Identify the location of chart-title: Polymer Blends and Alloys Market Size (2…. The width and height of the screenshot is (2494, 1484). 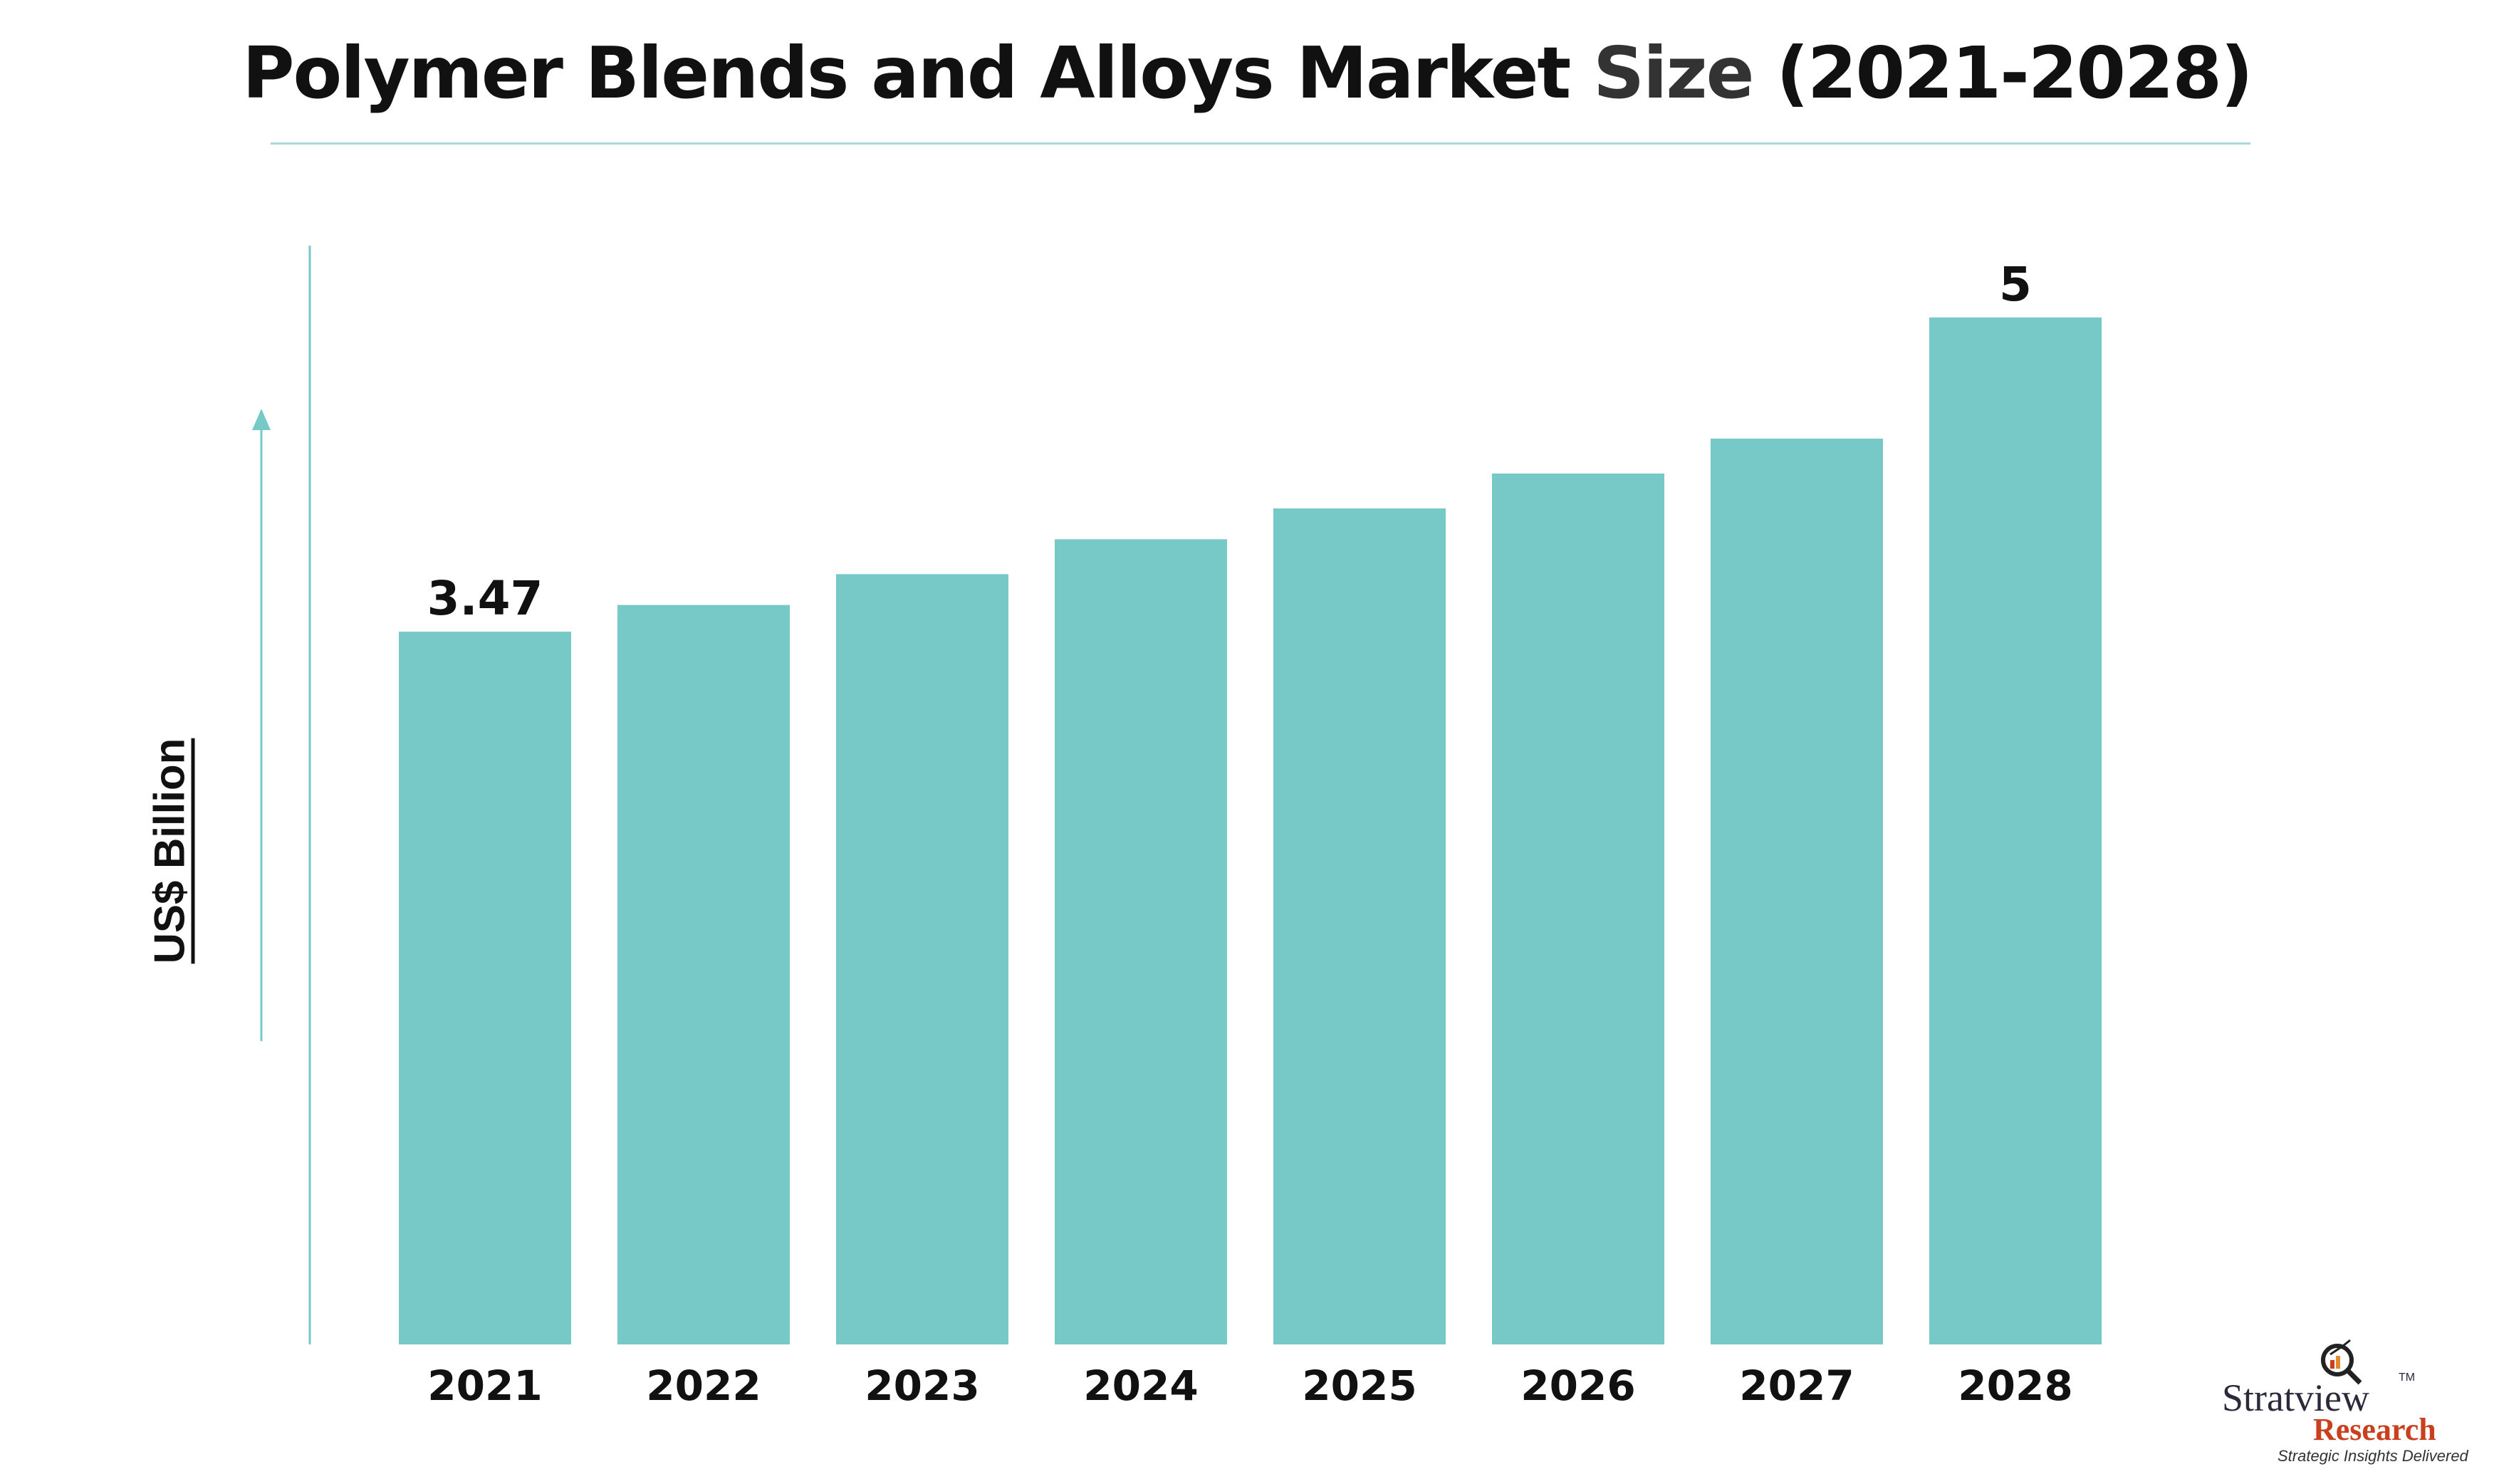
(1247, 73).